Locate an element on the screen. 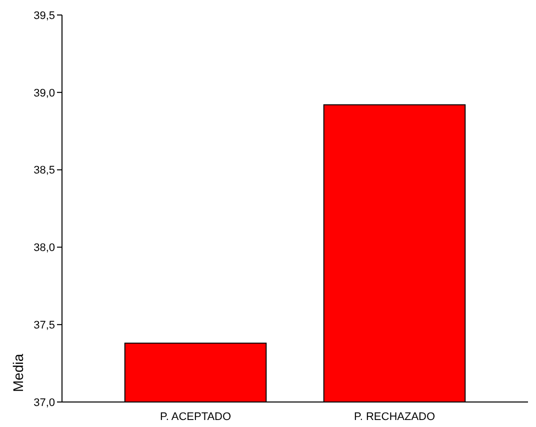  y-axis-title: Media is located at coordinates (18, 373).